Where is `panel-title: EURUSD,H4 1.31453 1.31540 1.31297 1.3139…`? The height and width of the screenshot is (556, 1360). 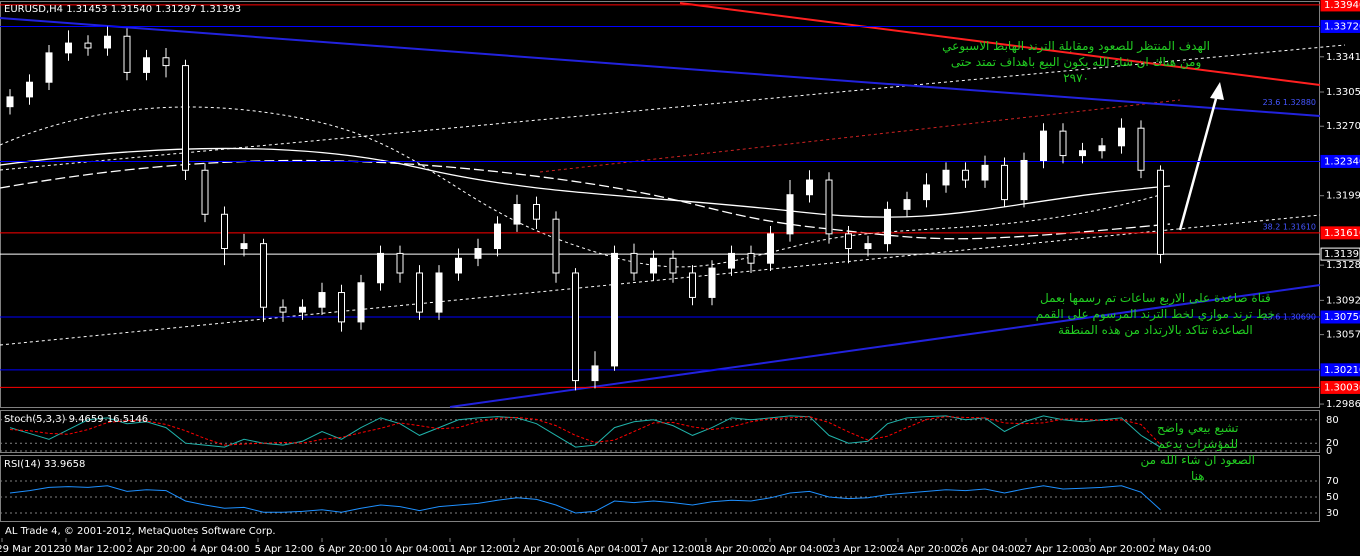 panel-title: EURUSD,H4 1.31453 1.31540 1.31297 1.3139… is located at coordinates (122, 9).